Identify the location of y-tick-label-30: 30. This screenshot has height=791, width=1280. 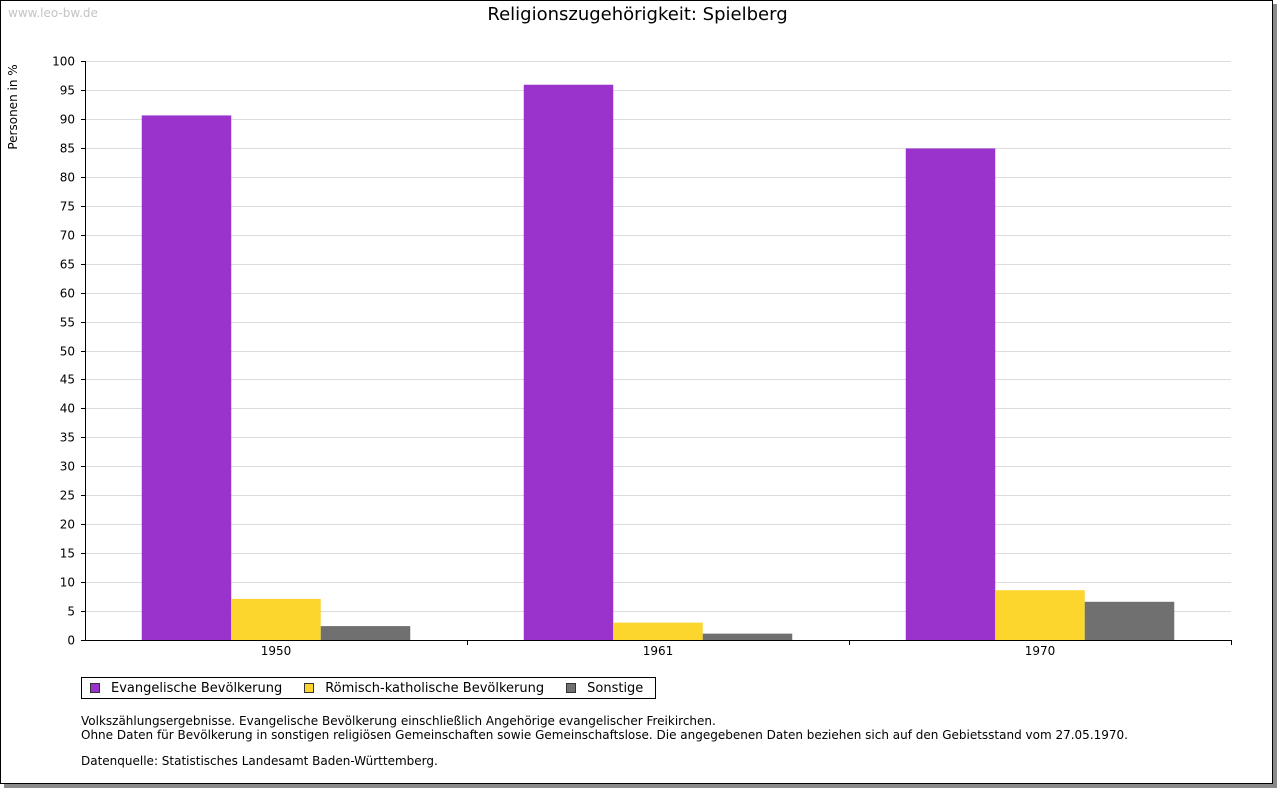
(67, 467).